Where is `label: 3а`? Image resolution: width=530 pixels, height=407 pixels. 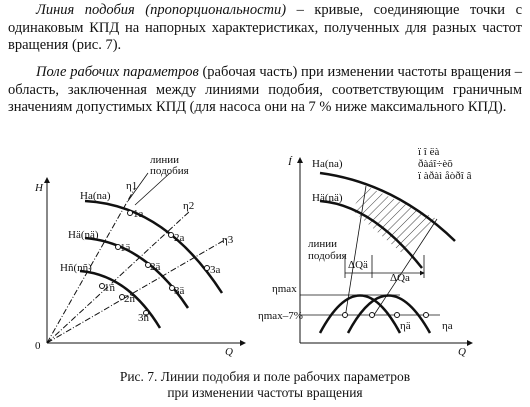
label: 3а is located at coordinates (215, 270).